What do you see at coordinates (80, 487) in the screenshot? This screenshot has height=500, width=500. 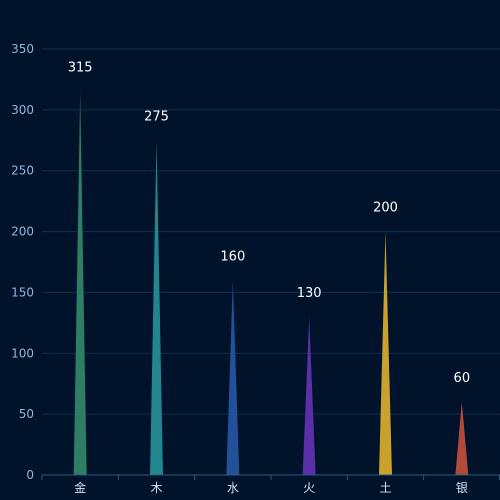 I see `x-category-label: 金` at bounding box center [80, 487].